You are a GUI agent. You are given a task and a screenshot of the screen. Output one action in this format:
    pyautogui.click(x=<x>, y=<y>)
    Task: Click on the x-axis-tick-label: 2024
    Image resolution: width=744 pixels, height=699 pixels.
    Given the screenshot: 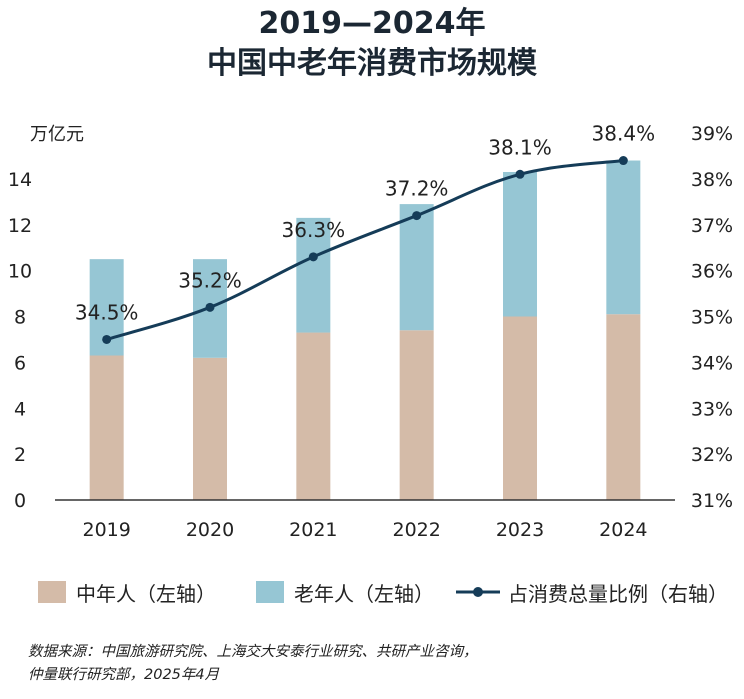 What is the action you would take?
    pyautogui.click(x=623, y=530)
    